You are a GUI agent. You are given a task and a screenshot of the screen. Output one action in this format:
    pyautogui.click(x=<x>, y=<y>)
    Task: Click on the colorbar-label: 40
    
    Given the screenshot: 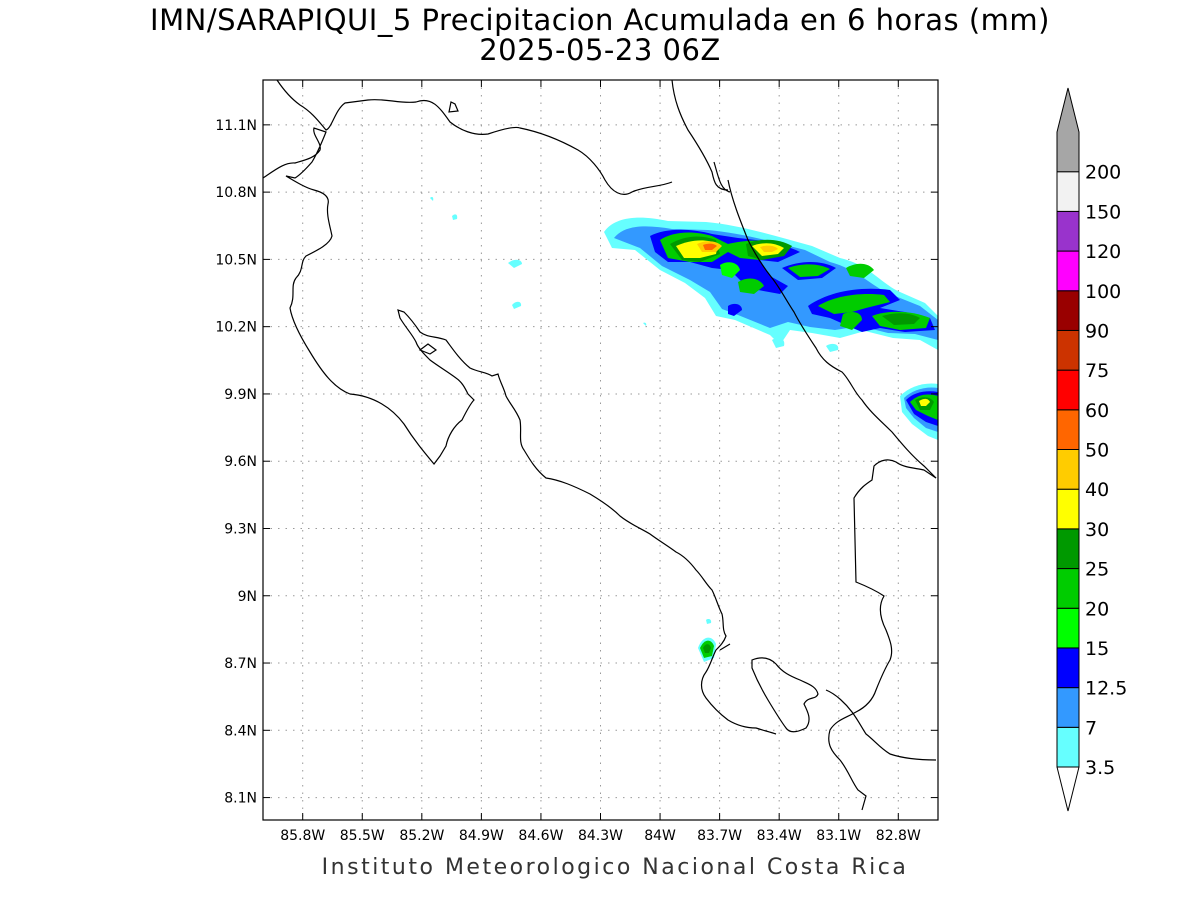 What is the action you would take?
    pyautogui.click(x=1097, y=490)
    